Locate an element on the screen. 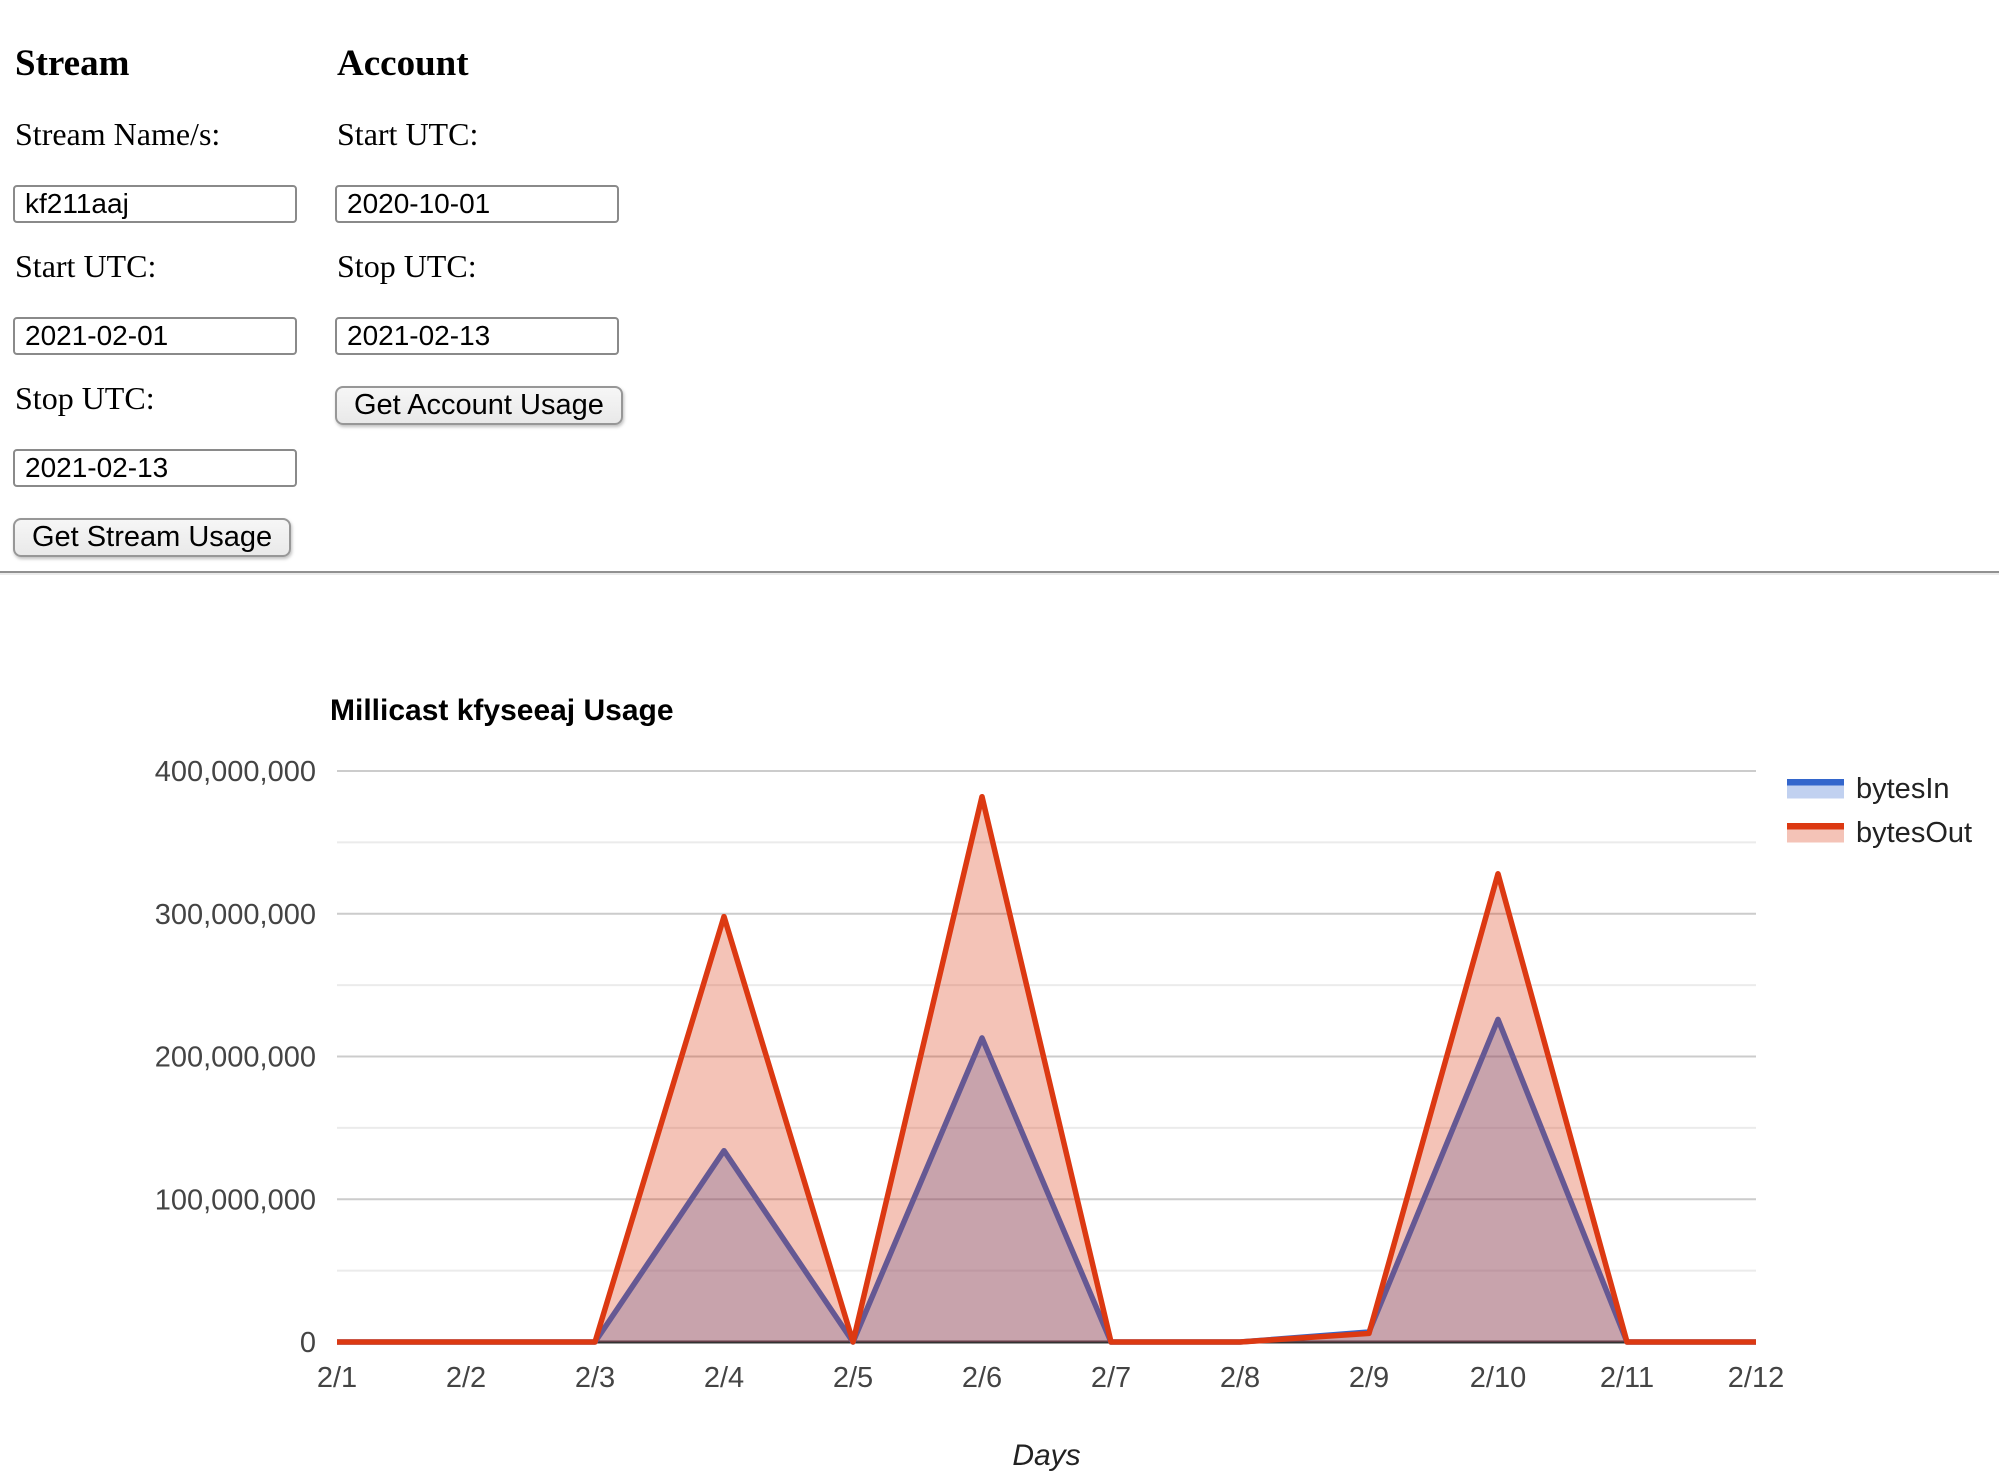 This screenshot has height=1478, width=1999. x-axis-tick-label: 2/12 is located at coordinates (1756, 1378).